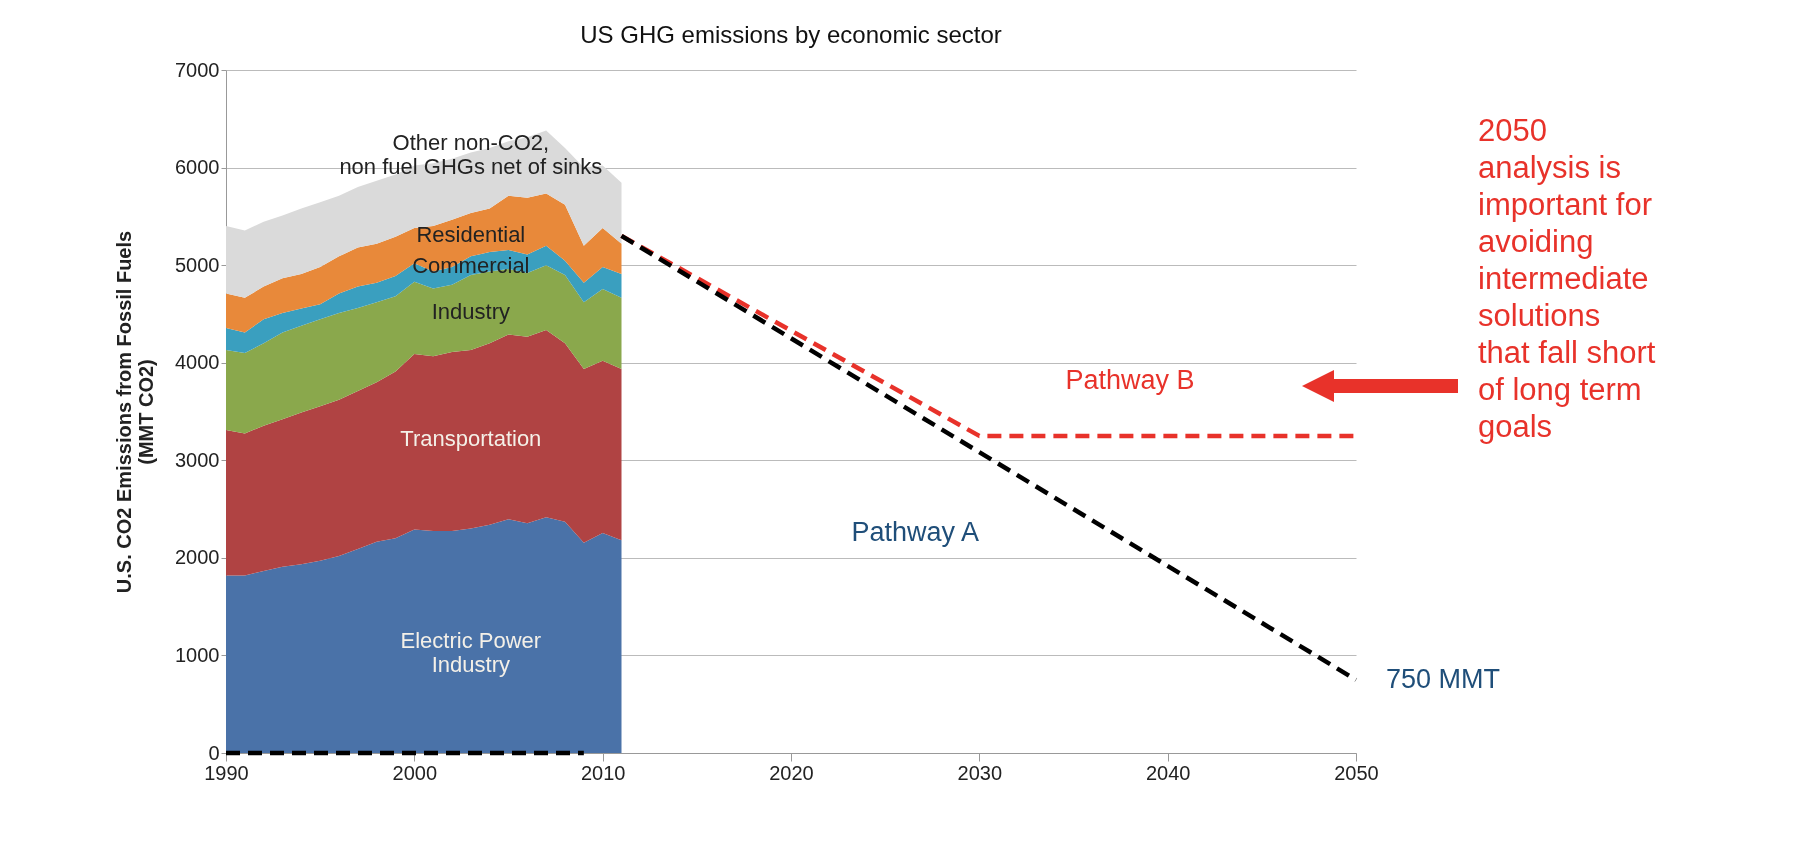 The image size is (1793, 841). What do you see at coordinates (226, 772) in the screenshot?
I see `x-tick-label: 1990` at bounding box center [226, 772].